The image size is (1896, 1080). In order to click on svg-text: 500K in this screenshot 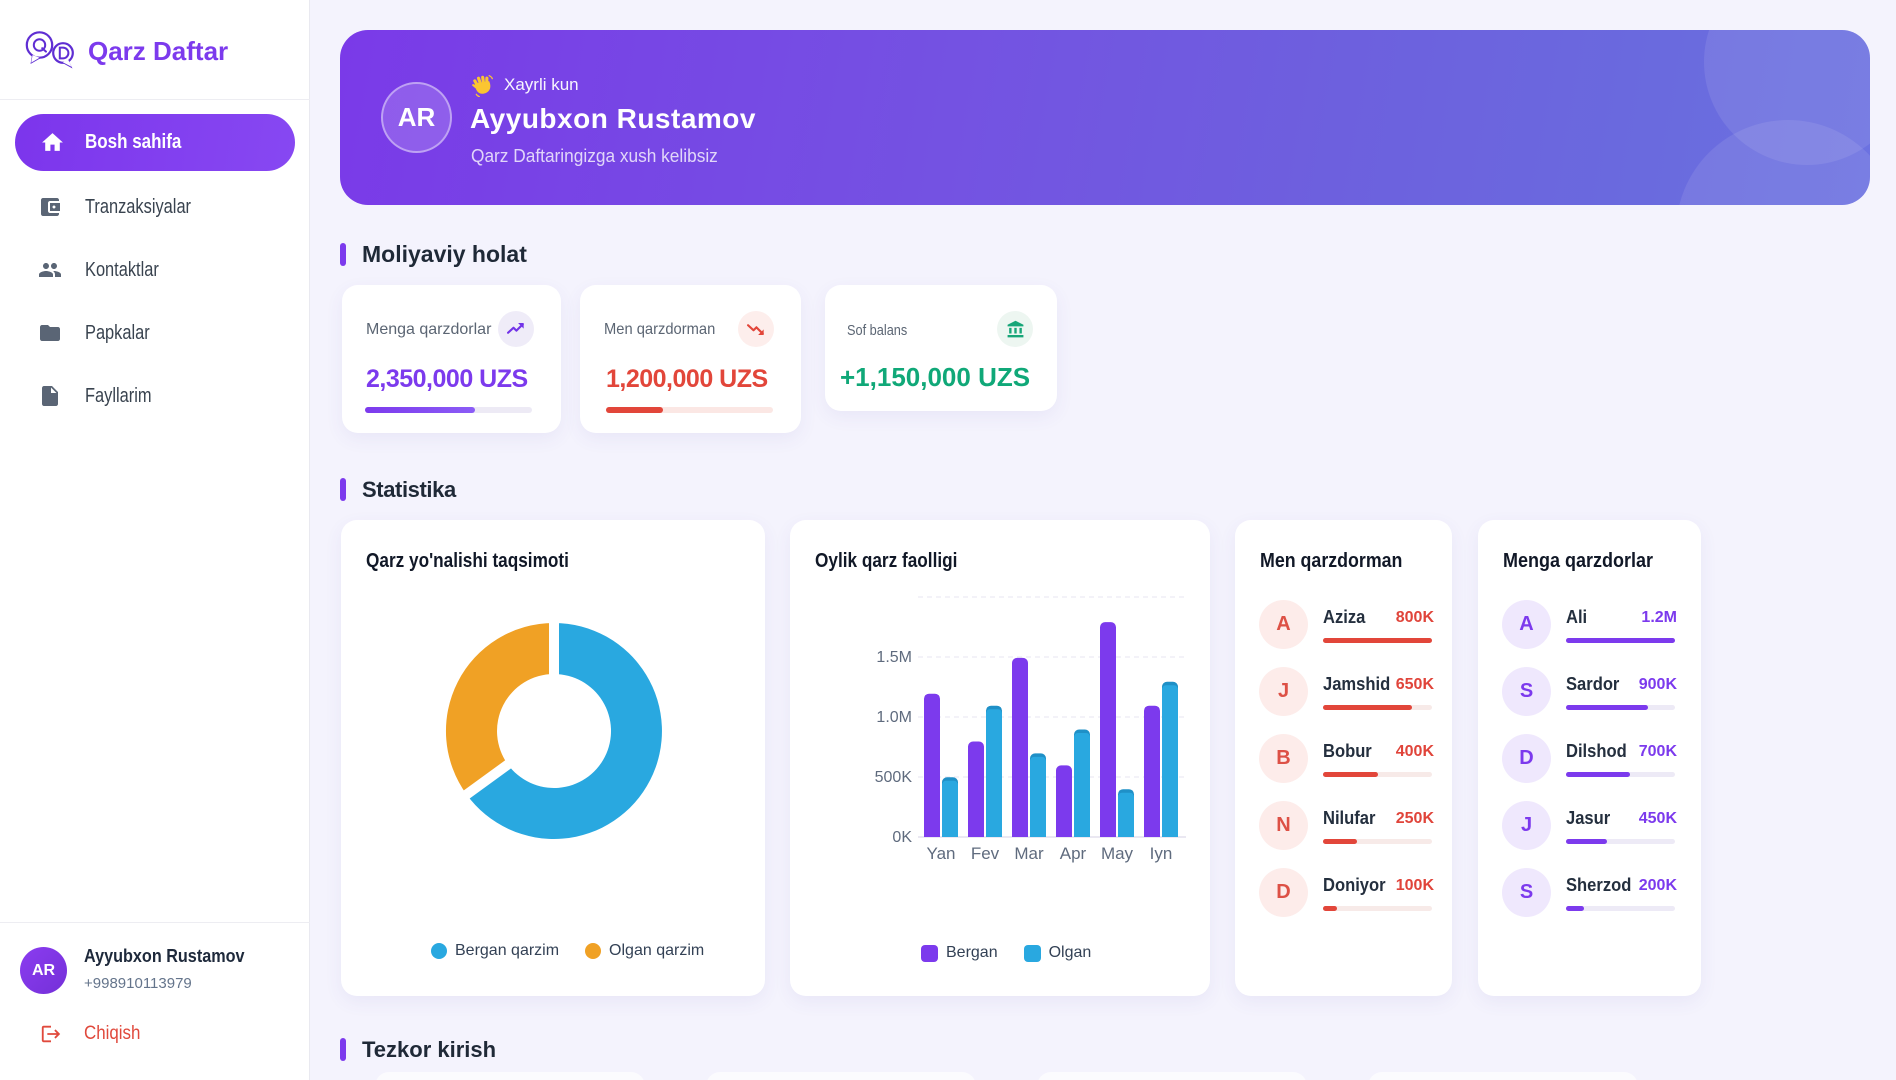, I will do `click(894, 777)`.